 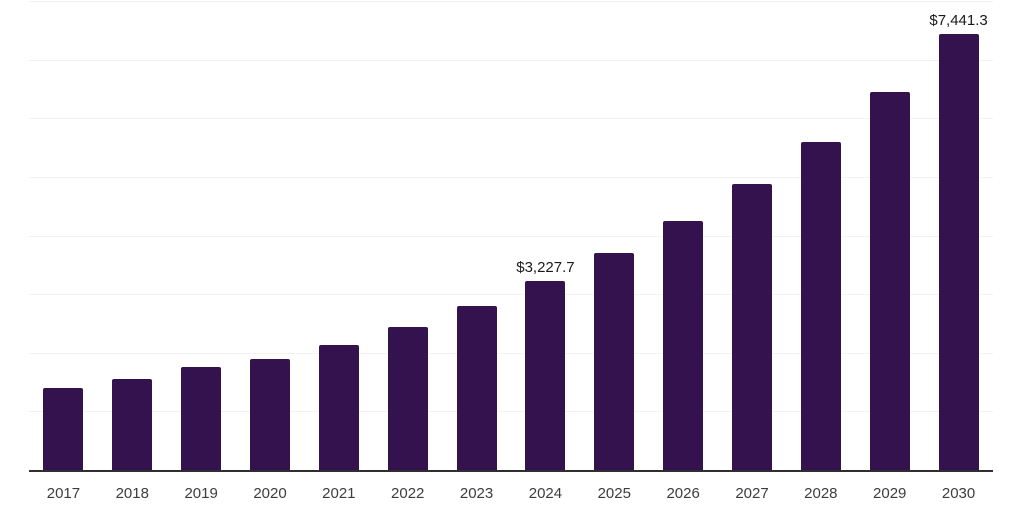 I want to click on x-tick-label-2017: 2017, so click(x=63, y=493).